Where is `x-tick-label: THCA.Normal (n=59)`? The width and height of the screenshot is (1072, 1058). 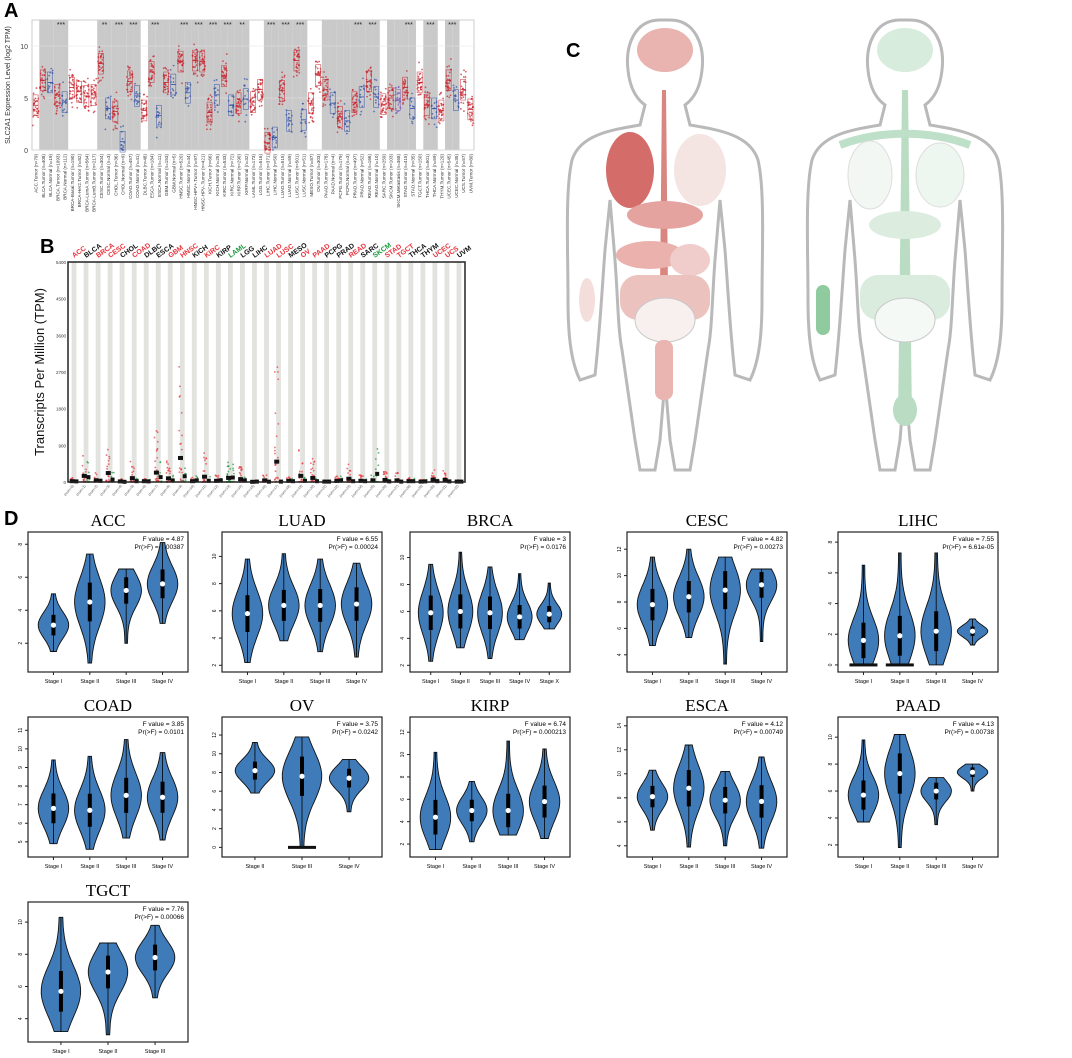
x-tick-label: THCA.Normal (n=59) is located at coordinates (434, 176).